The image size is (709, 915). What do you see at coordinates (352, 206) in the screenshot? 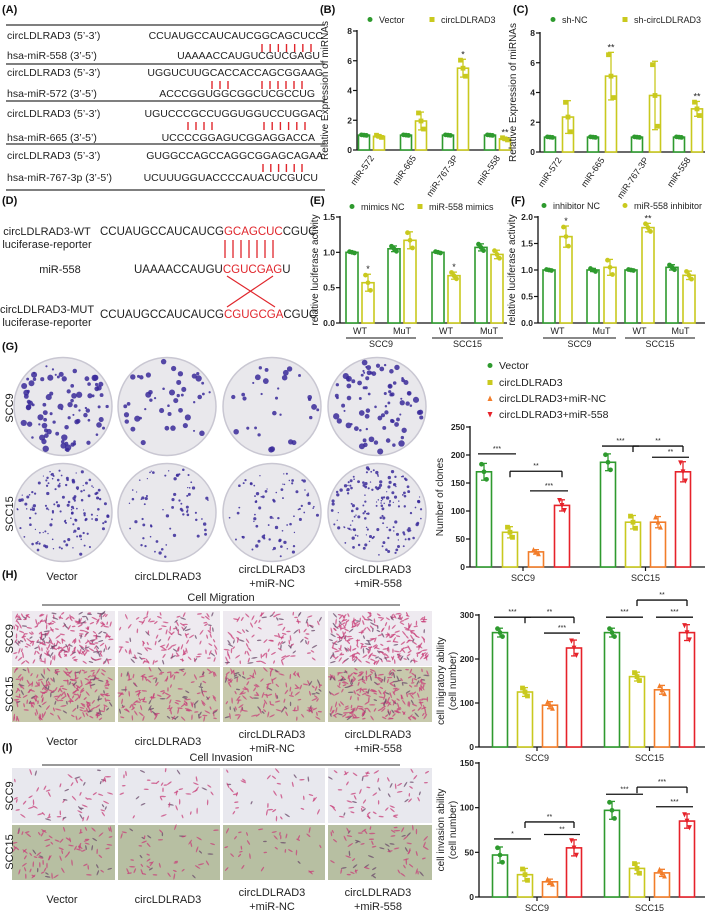
I see `legend-marker` at bounding box center [352, 206].